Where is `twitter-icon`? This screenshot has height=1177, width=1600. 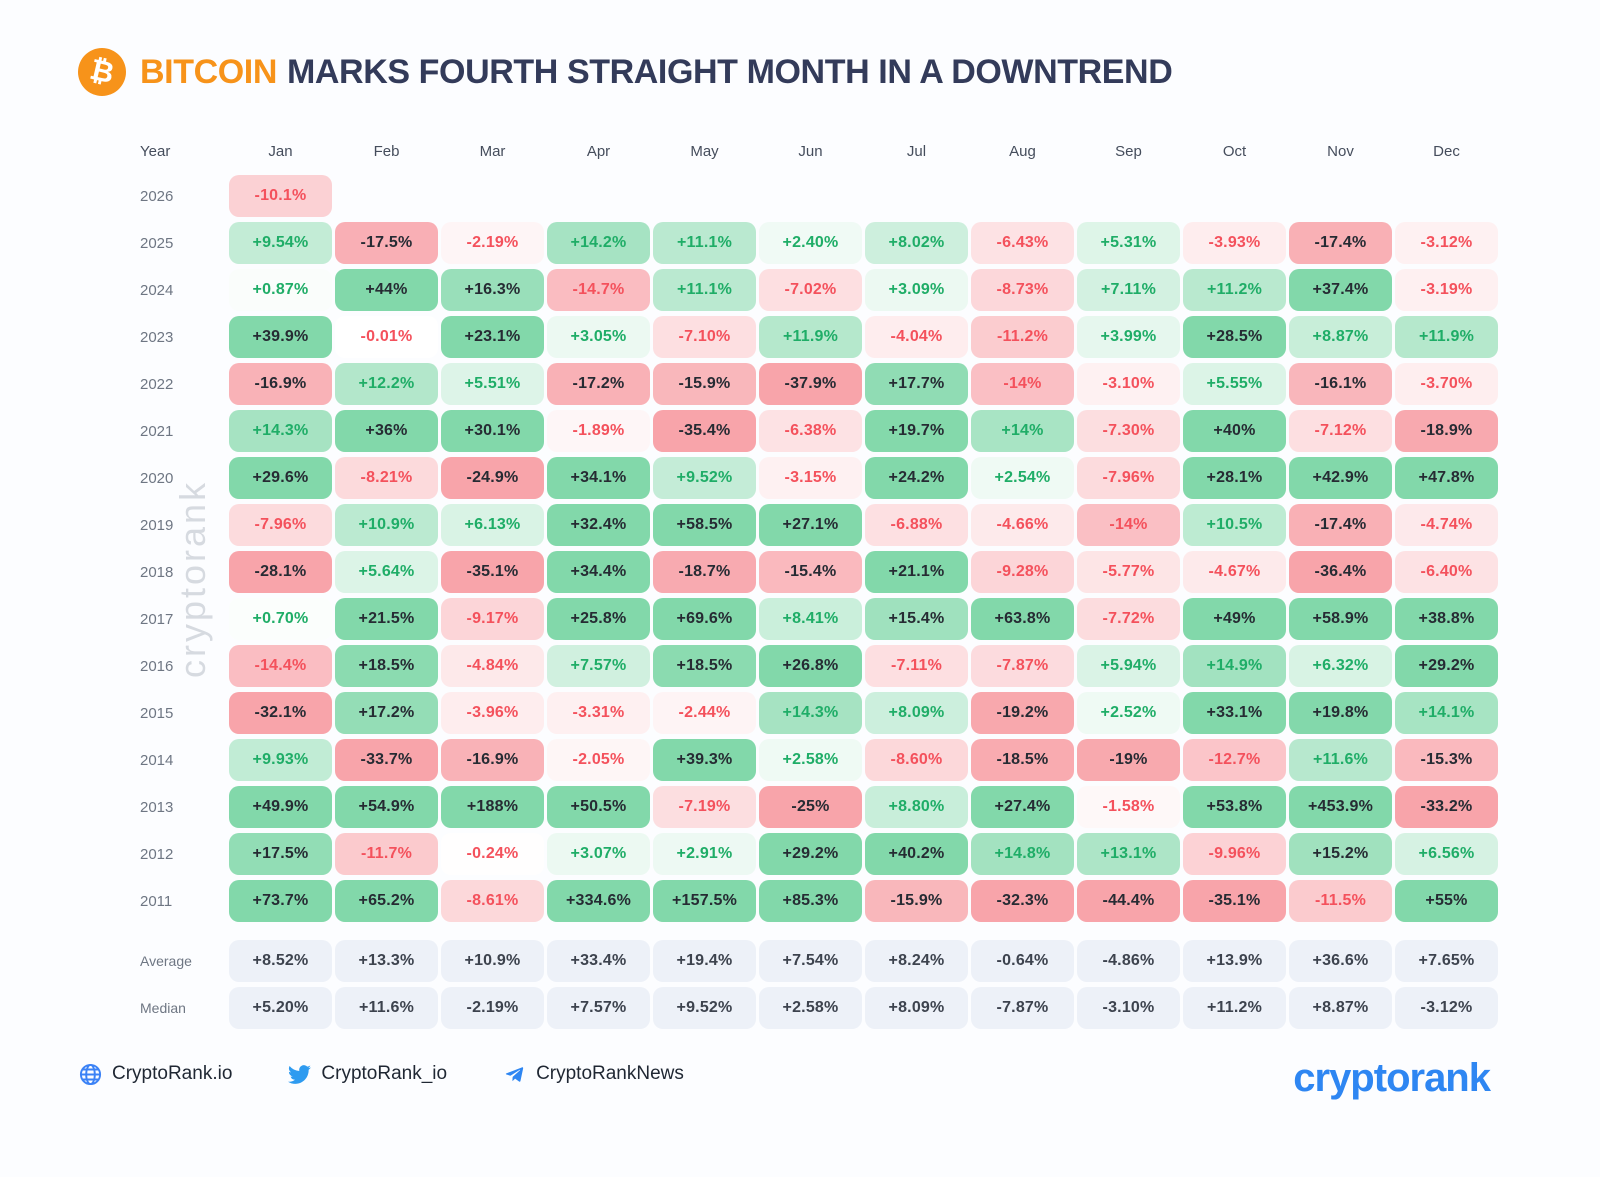 twitter-icon is located at coordinates (299, 1074).